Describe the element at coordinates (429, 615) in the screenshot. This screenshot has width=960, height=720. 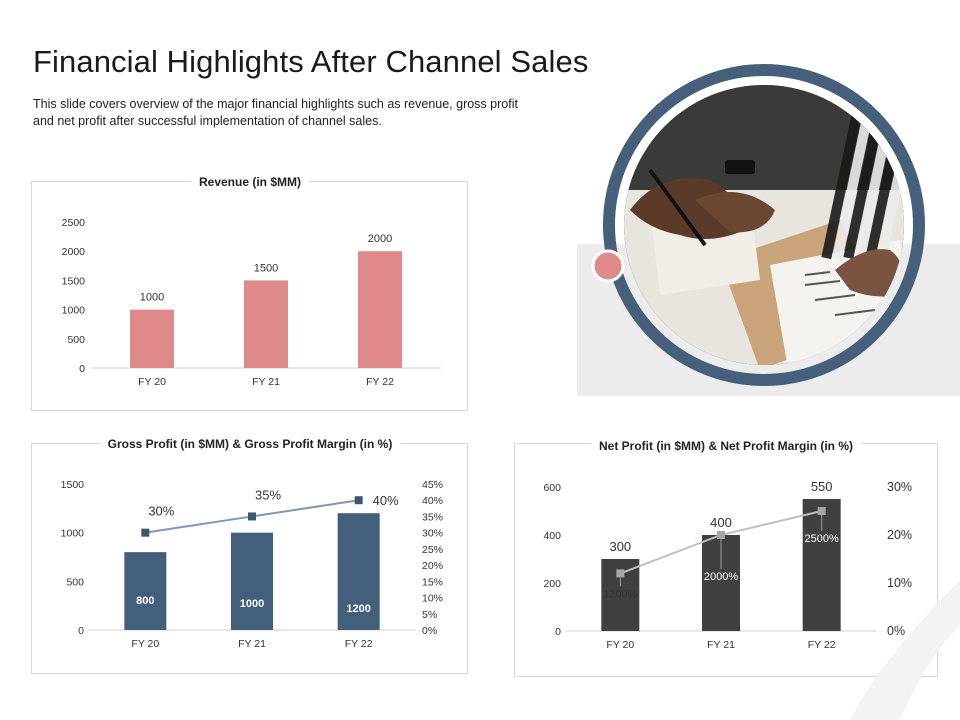
I see `gross-y2-tick: 5%` at that location.